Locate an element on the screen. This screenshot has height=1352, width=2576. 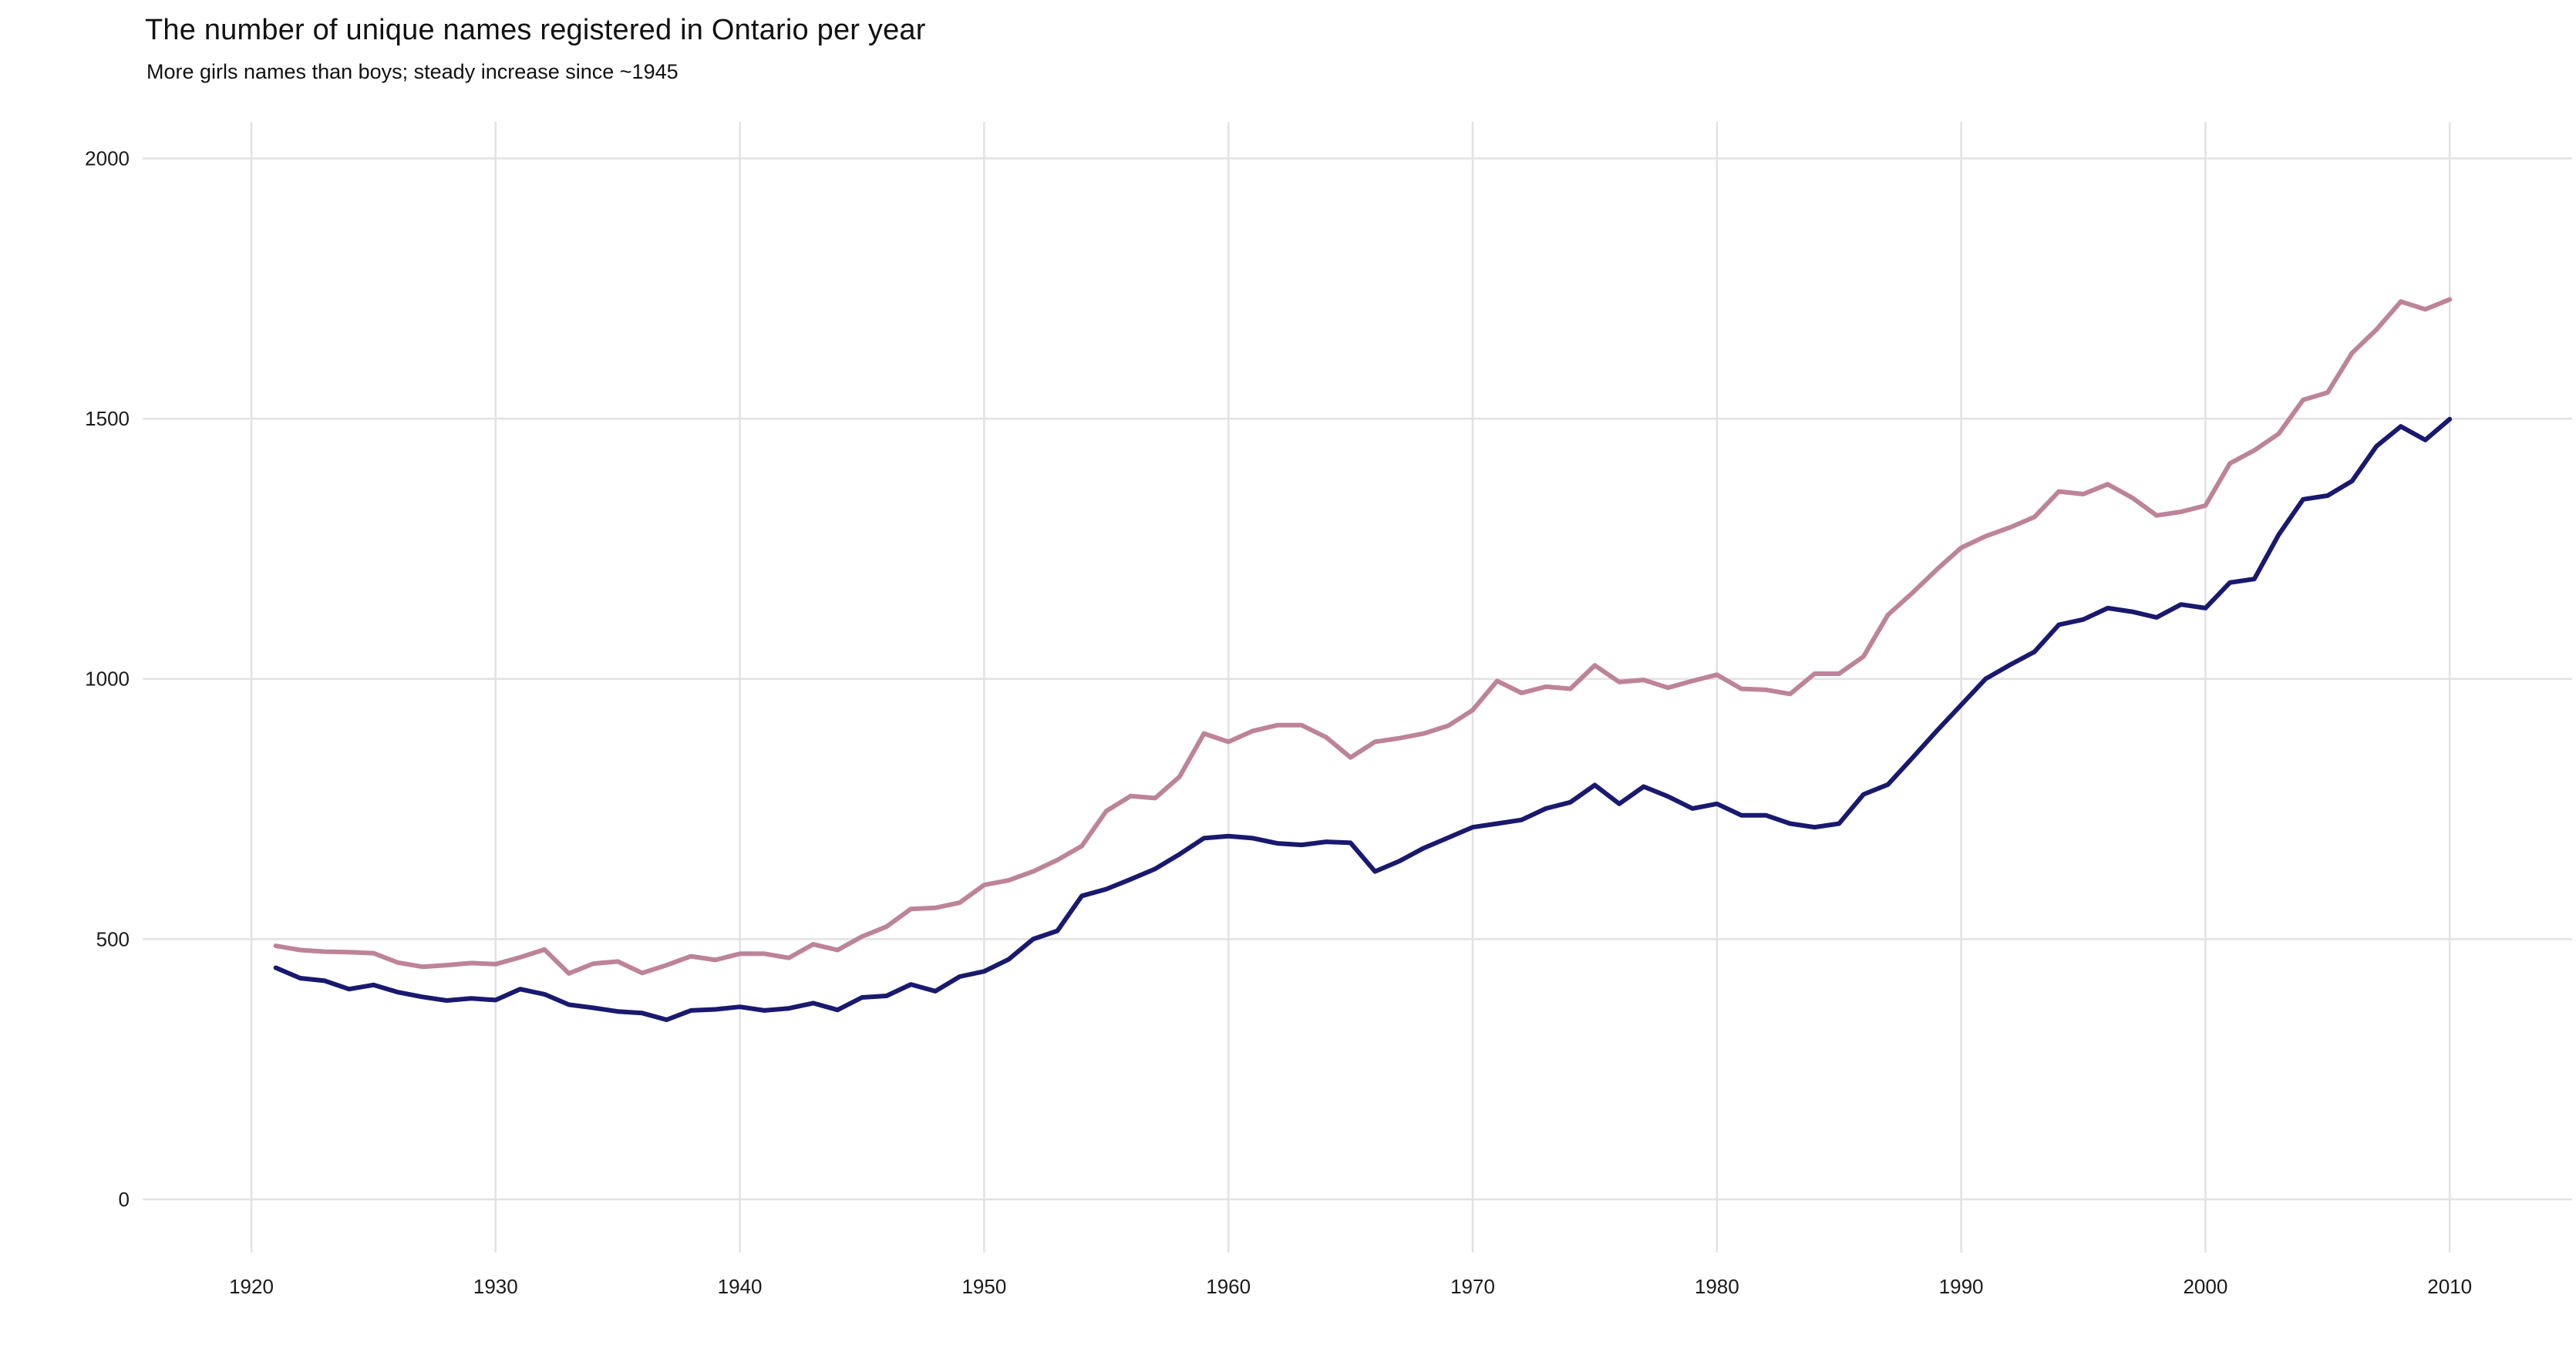
y-tick-label-0: 0 is located at coordinates (125, 1199).